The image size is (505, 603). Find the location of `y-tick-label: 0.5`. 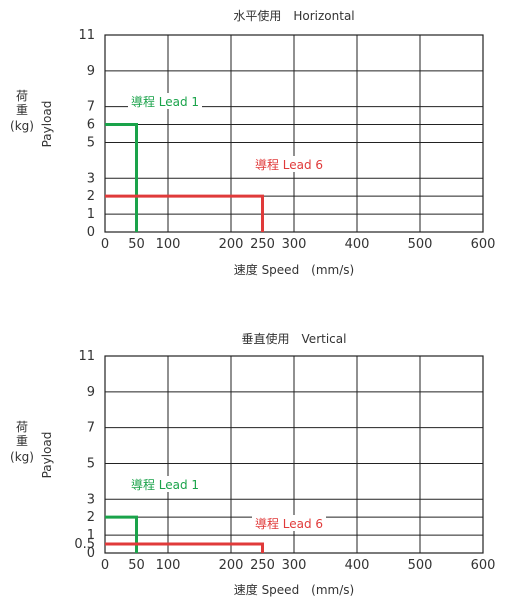

y-tick-label: 0.5 is located at coordinates (84, 544).